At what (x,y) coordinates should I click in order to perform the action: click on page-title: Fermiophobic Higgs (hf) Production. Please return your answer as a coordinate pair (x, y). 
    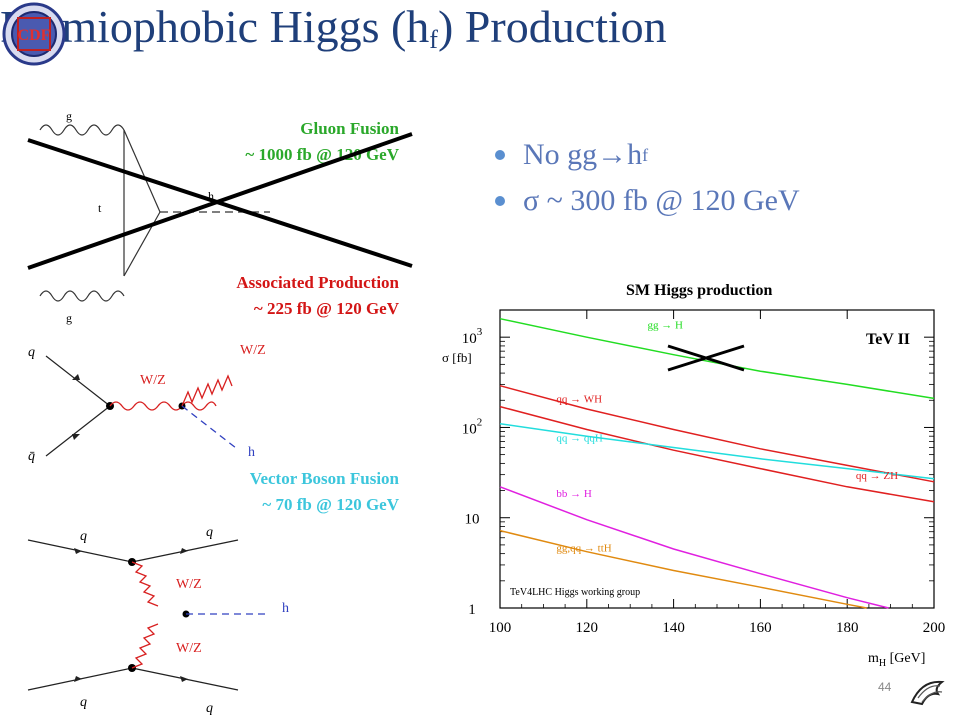
    Looking at the image, I should click on (333, 27).